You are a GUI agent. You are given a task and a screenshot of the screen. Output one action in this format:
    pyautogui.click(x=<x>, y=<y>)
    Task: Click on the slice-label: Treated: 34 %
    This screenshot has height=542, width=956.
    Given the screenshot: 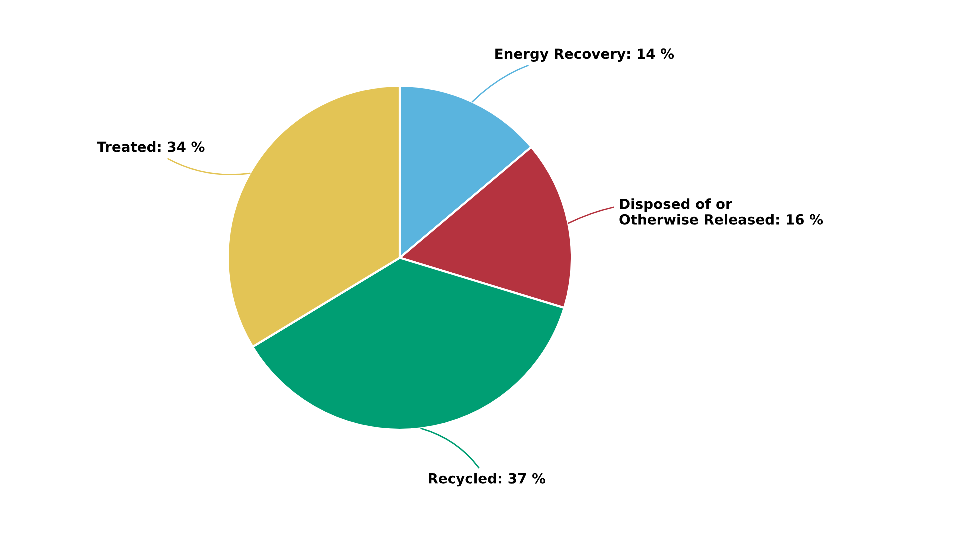 What is the action you would take?
    pyautogui.click(x=151, y=146)
    